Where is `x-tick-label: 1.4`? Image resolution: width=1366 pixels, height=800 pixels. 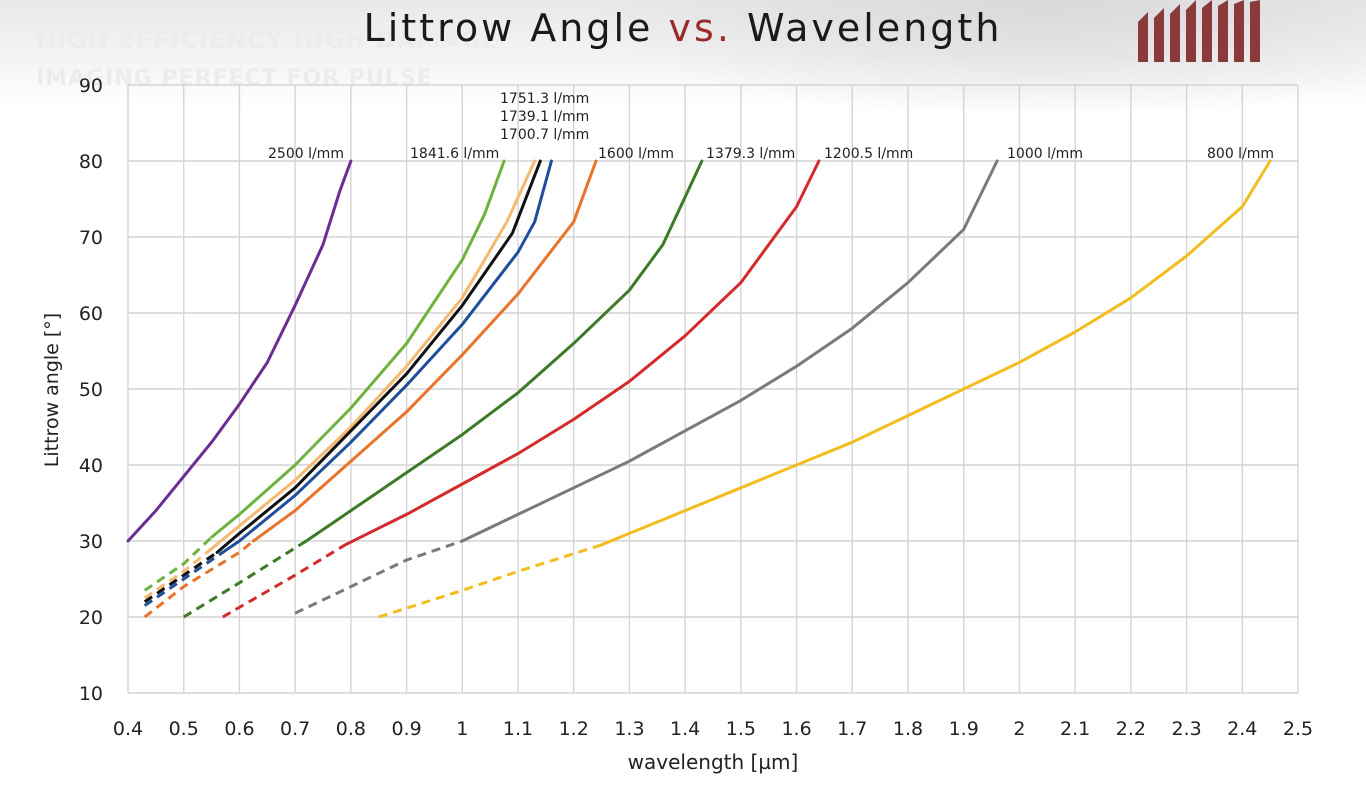 x-tick-label: 1.4 is located at coordinates (685, 729).